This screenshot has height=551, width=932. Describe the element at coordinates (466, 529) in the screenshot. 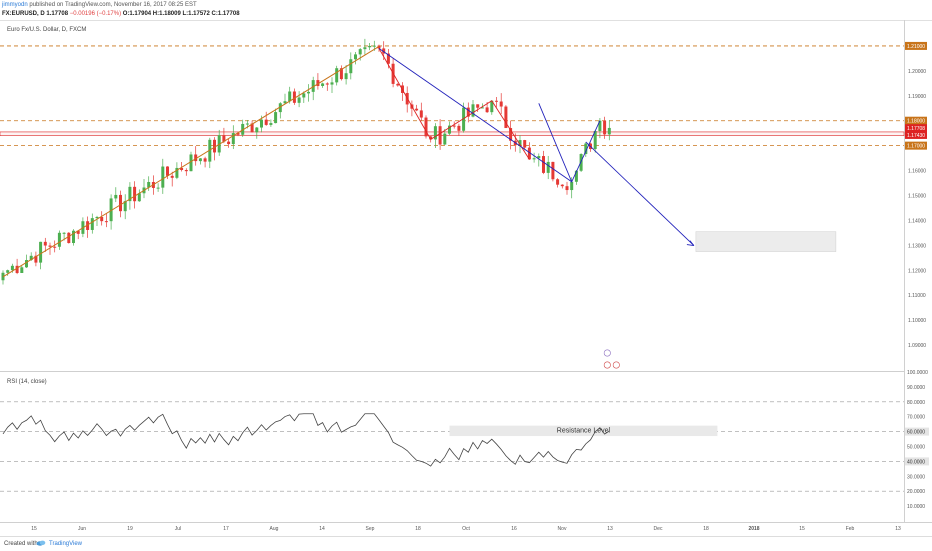

I see `time-tick-label: Oct` at that location.